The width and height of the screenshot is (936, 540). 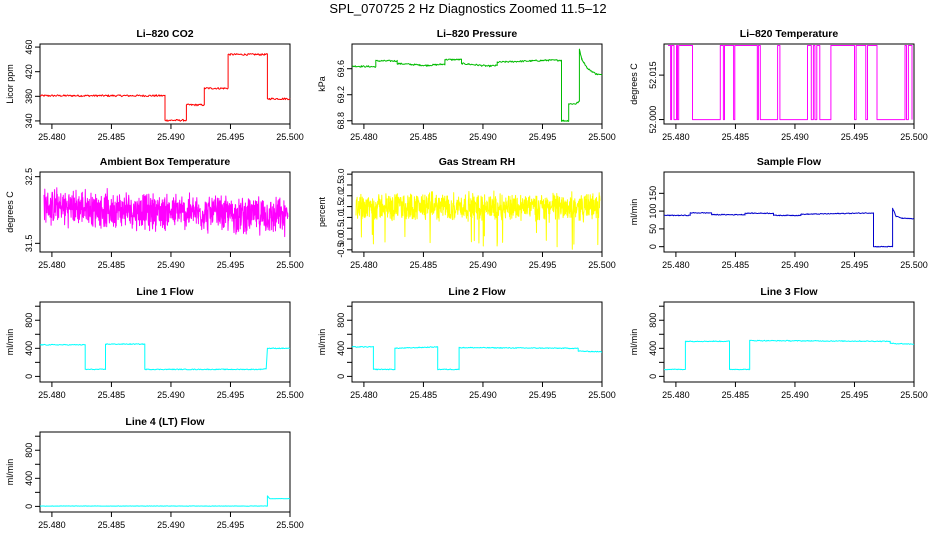 What do you see at coordinates (341, 250) in the screenshot?
I see `y-tick-label: -0.5` at bounding box center [341, 250].